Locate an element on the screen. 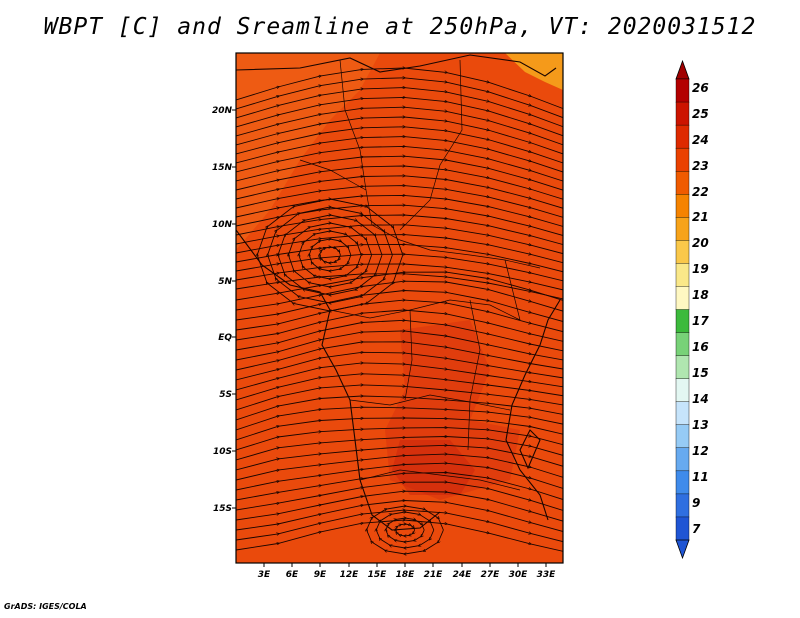 This screenshot has width=800, height=618. latitude-axis: 20N 15N 10N 5N EQ 5S 10S 15S is located at coordinates (222, 310).